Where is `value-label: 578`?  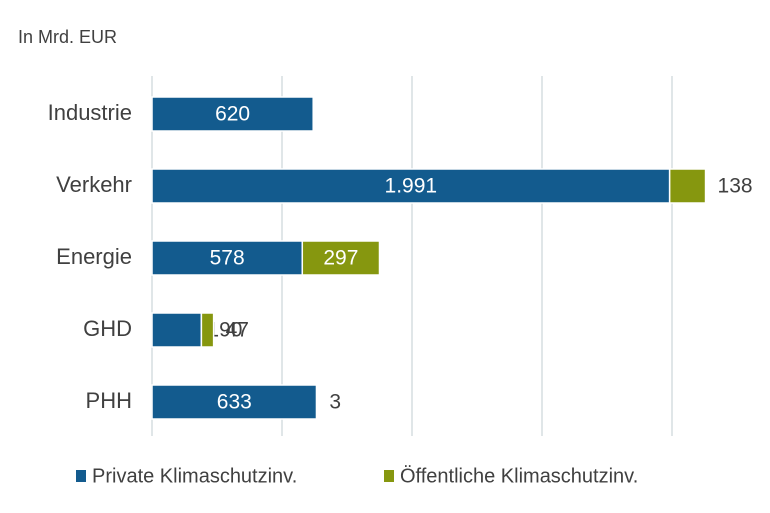
value-label: 578 is located at coordinates (227, 258).